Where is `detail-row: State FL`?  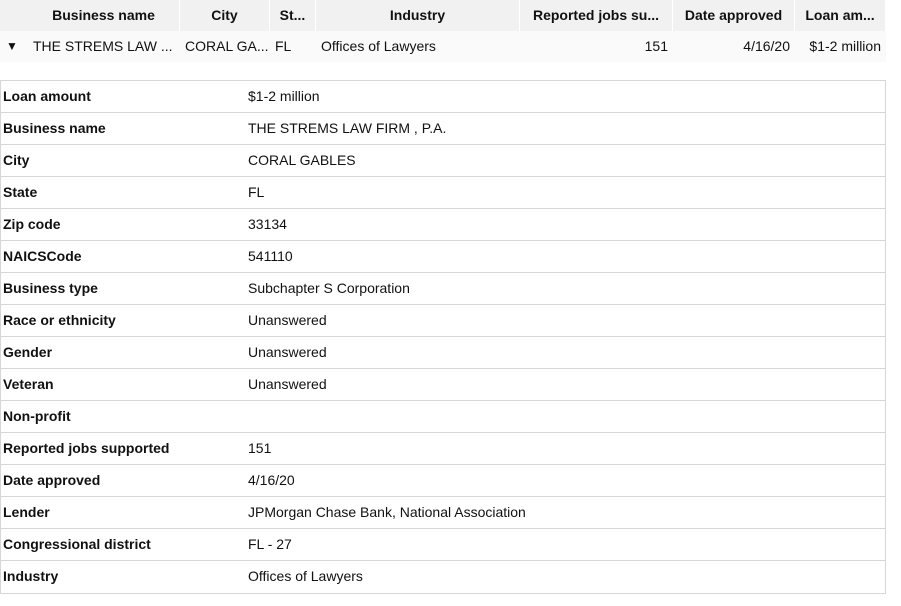 detail-row: State FL is located at coordinates (443, 193).